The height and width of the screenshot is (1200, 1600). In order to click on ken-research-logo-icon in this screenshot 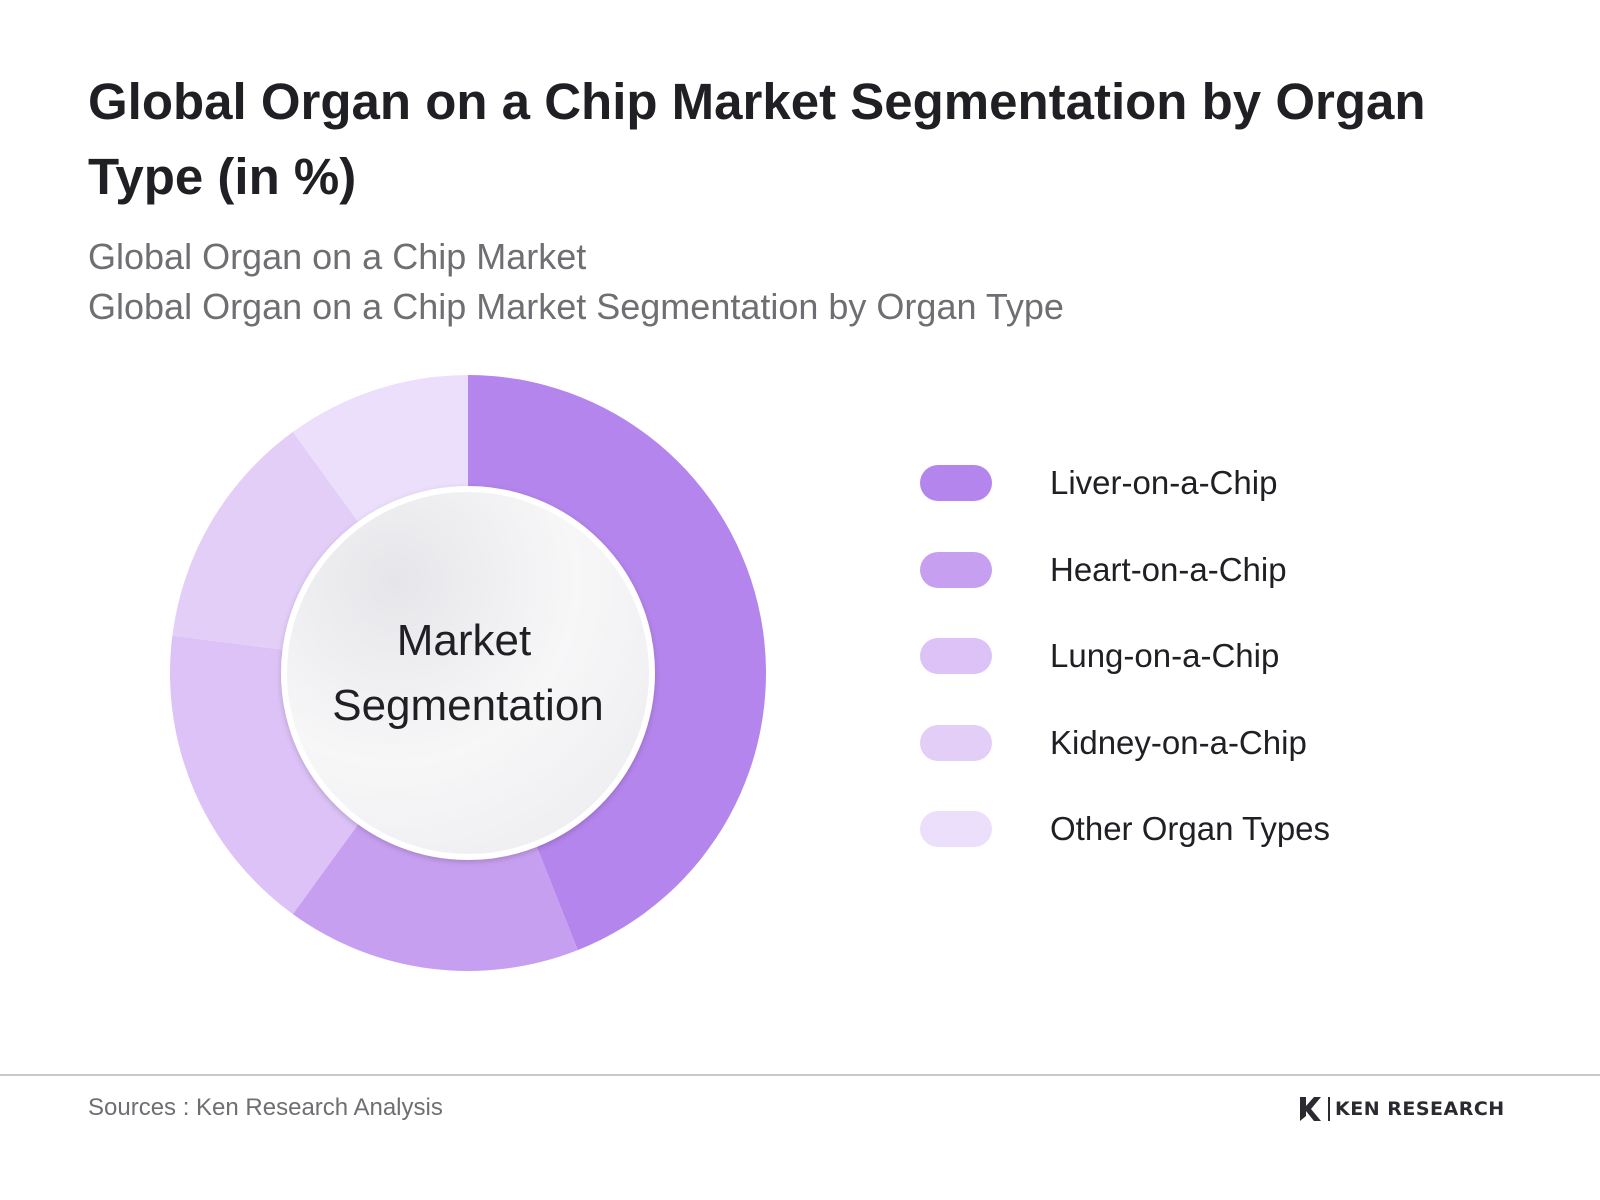, I will do `click(1310, 1109)`.